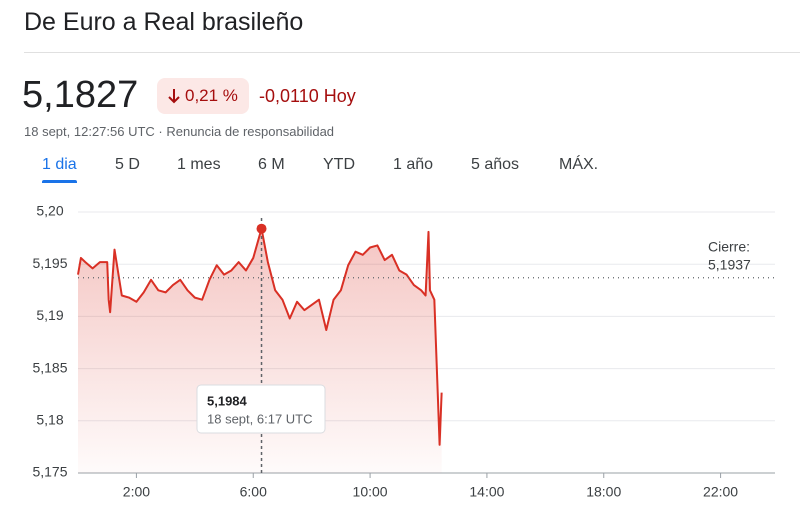 This screenshot has height=519, width=800. I want to click on tooltip-value: 5,1984, so click(227, 400).